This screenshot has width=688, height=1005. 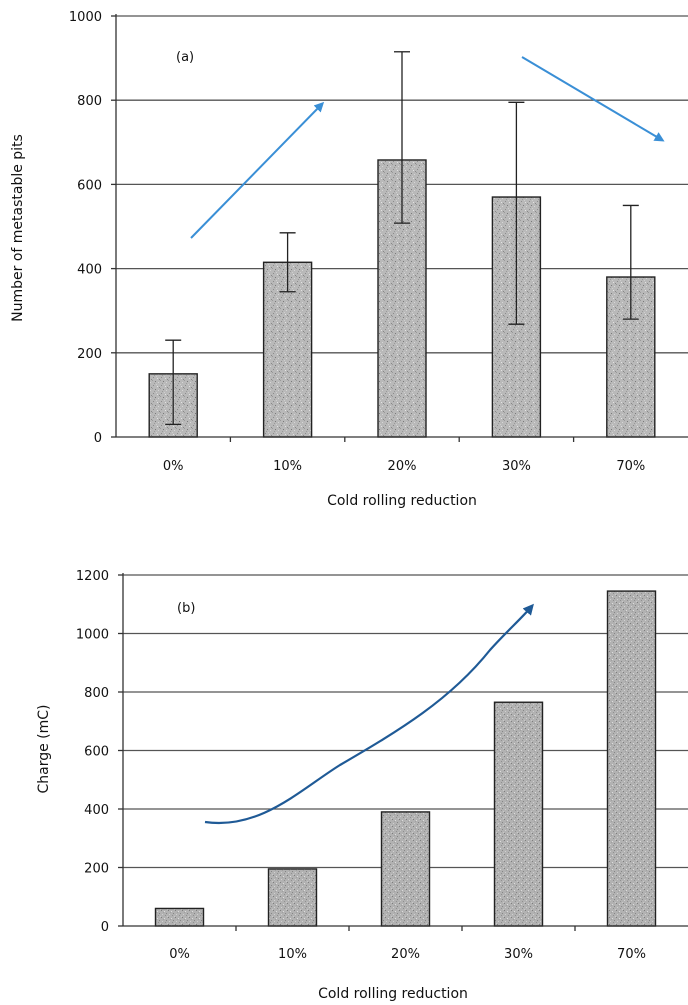 What do you see at coordinates (292, 954) in the screenshot?
I see `chart-b-x-tick-label: 10%` at bounding box center [292, 954].